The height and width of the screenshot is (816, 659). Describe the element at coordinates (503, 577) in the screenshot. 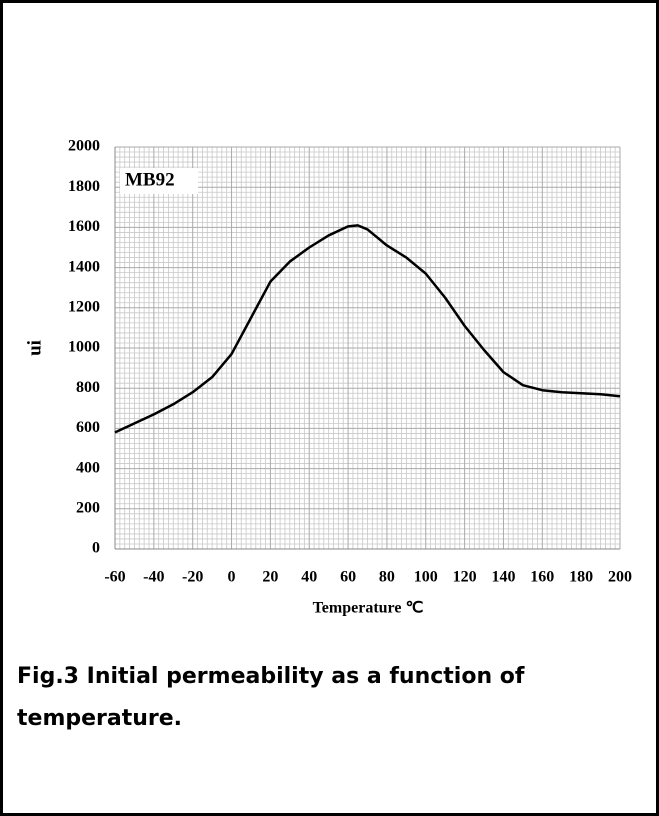

I see `x-tick-label: 140` at that location.